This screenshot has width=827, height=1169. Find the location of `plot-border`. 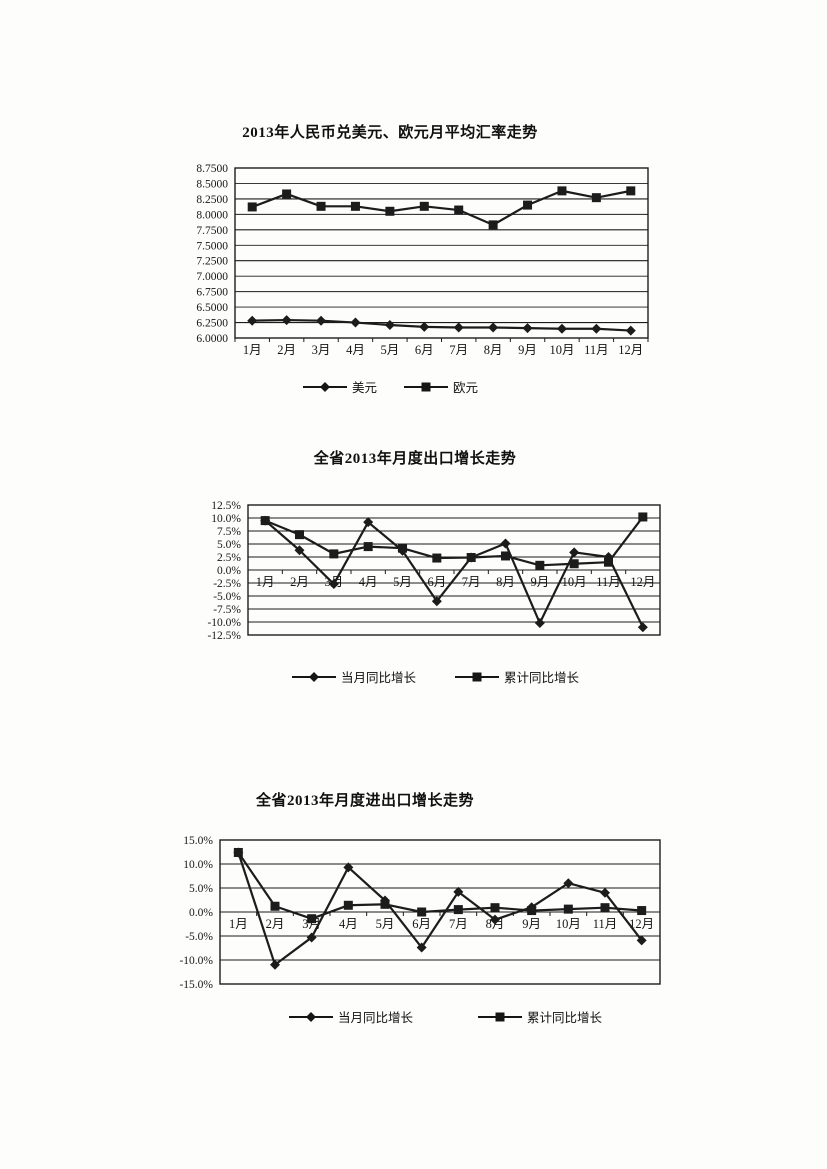

plot-border is located at coordinates (441, 253).